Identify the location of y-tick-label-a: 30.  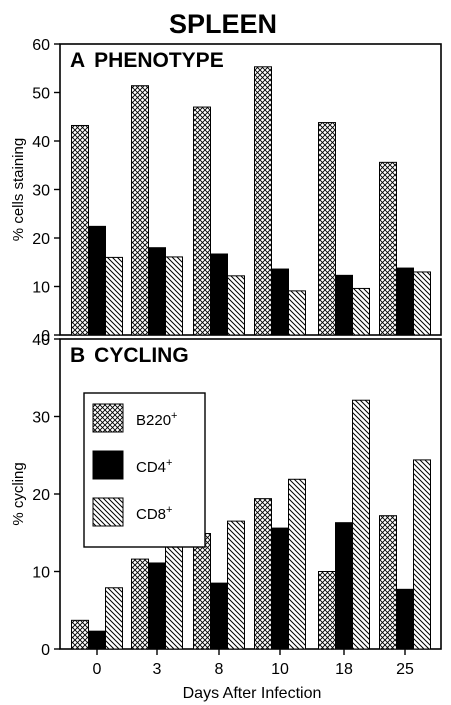
(41, 191).